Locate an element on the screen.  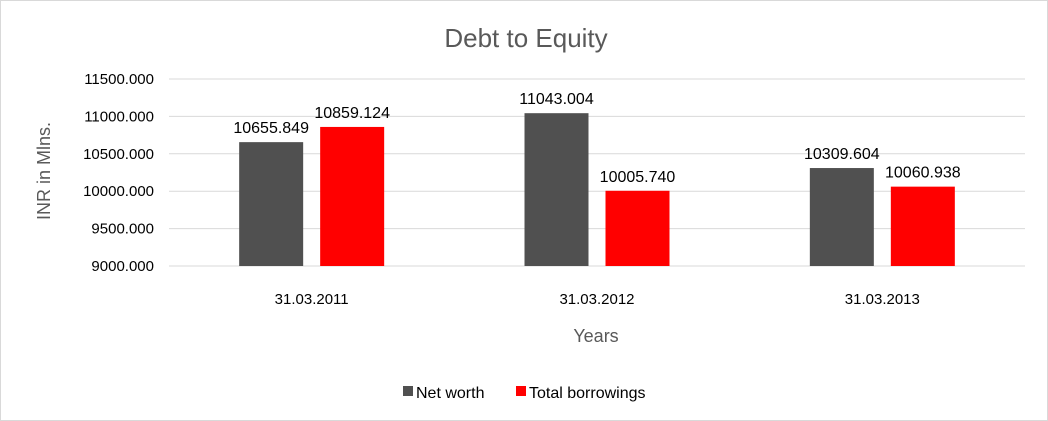
x-axis-categories: 31.03.2011 31.03.2012 31.03.2013 is located at coordinates (597, 299).